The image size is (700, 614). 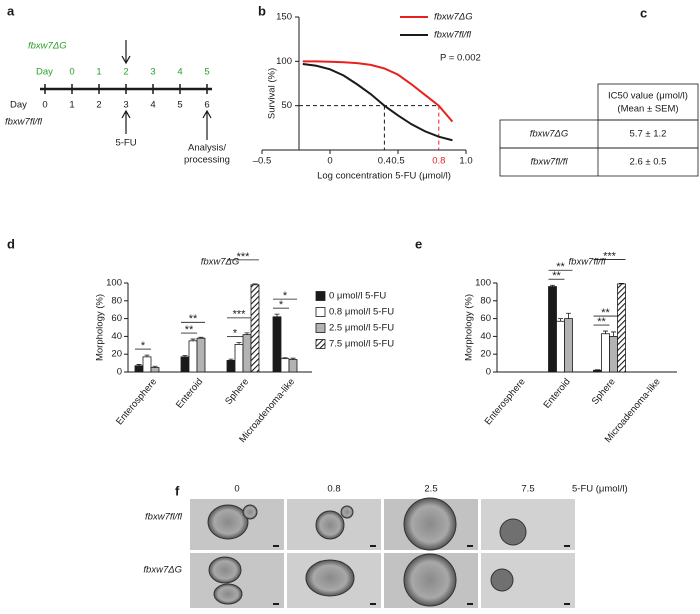 What do you see at coordinates (648, 134) in the screenshot?
I see `table-cell: 5.7 ± 1.2` at bounding box center [648, 134].